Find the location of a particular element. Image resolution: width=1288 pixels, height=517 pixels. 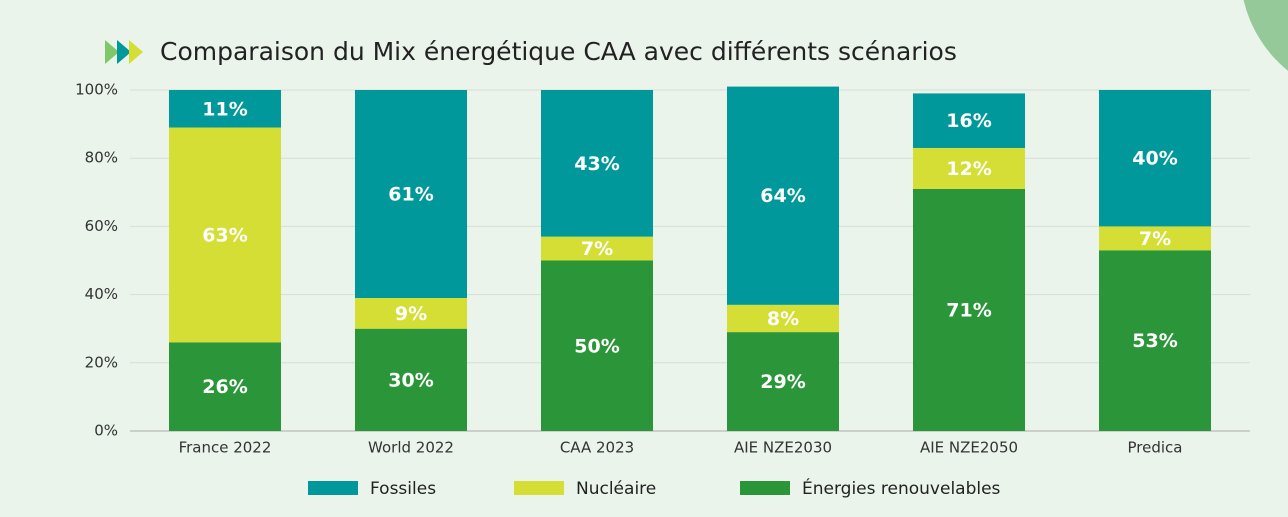

data-label: 63% is located at coordinates (224, 235).